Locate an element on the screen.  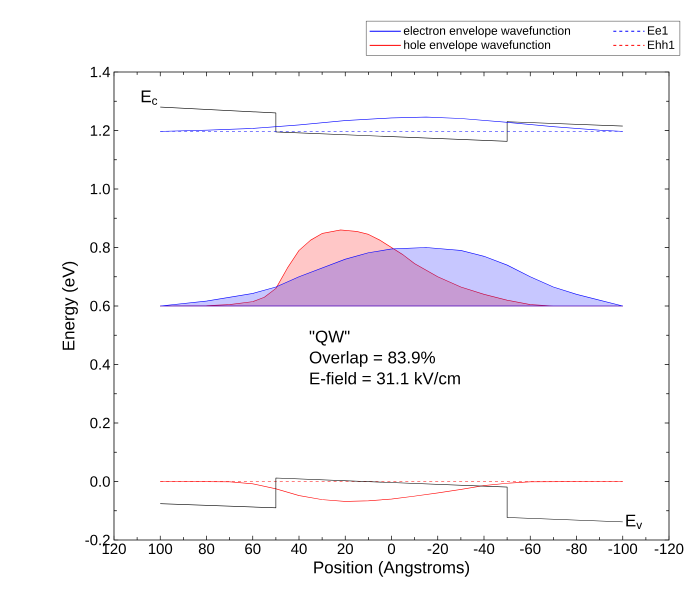
x-tick-label: 40 is located at coordinates (299, 549).